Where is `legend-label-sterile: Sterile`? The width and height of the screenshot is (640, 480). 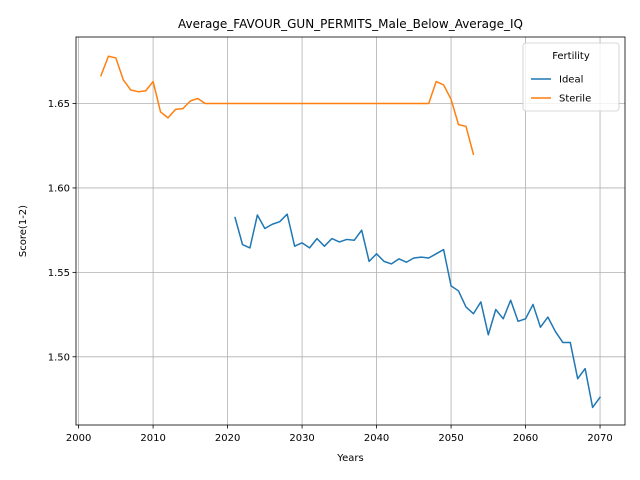
legend-label-sterile: Sterile is located at coordinates (575, 99).